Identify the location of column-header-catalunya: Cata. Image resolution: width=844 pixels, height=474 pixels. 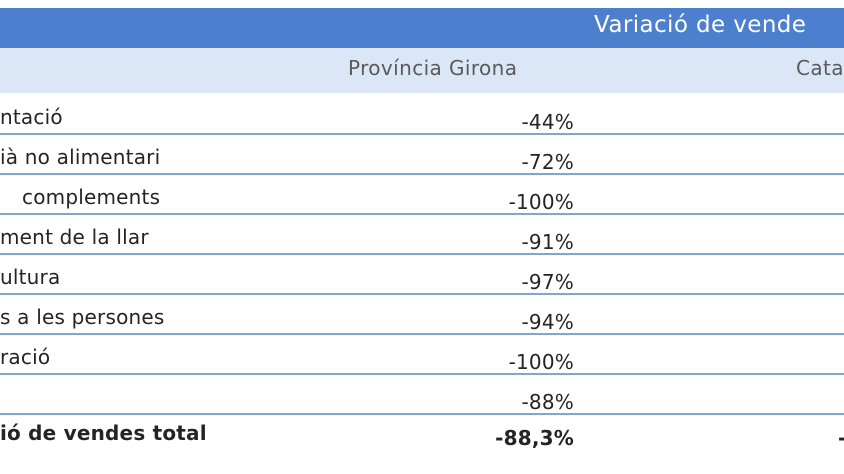
(820, 68).